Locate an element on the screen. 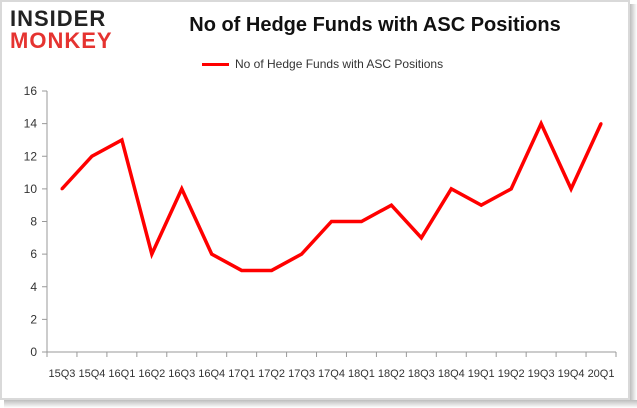 The image size is (637, 408). logo-line-1: INSIDER is located at coordinates (58, 18).